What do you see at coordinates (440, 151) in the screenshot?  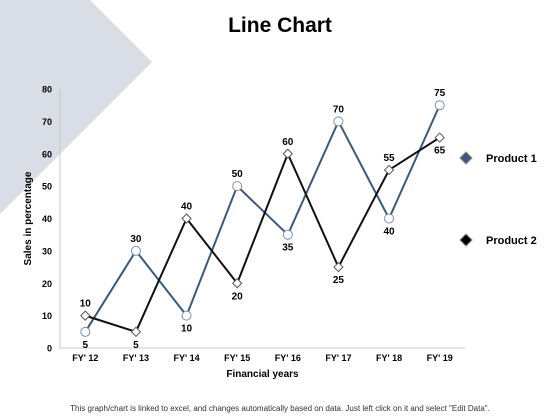 I see `data-label: 65` at bounding box center [440, 151].